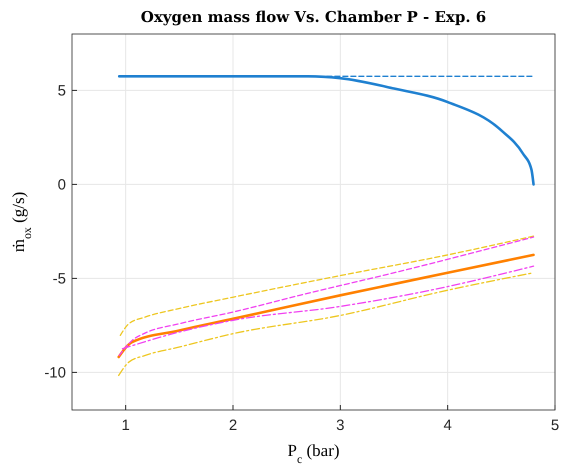 The height and width of the screenshot is (470, 561). I want to click on x-tick-label: 2, so click(233, 425).